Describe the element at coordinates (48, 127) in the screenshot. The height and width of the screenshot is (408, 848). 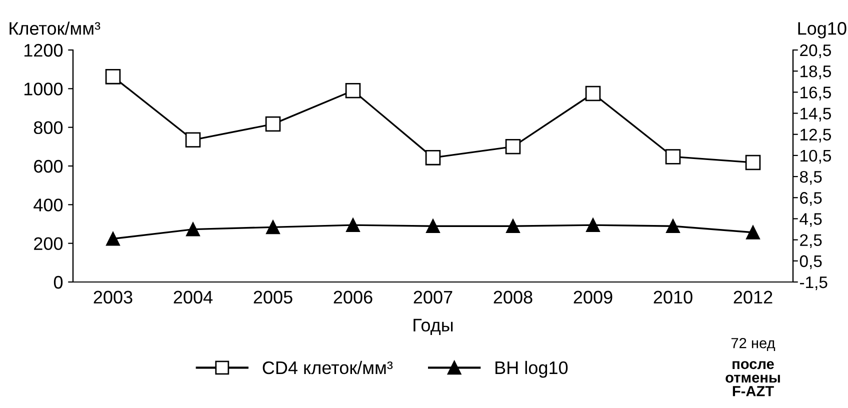
I see `y-tick-label: 800` at that location.